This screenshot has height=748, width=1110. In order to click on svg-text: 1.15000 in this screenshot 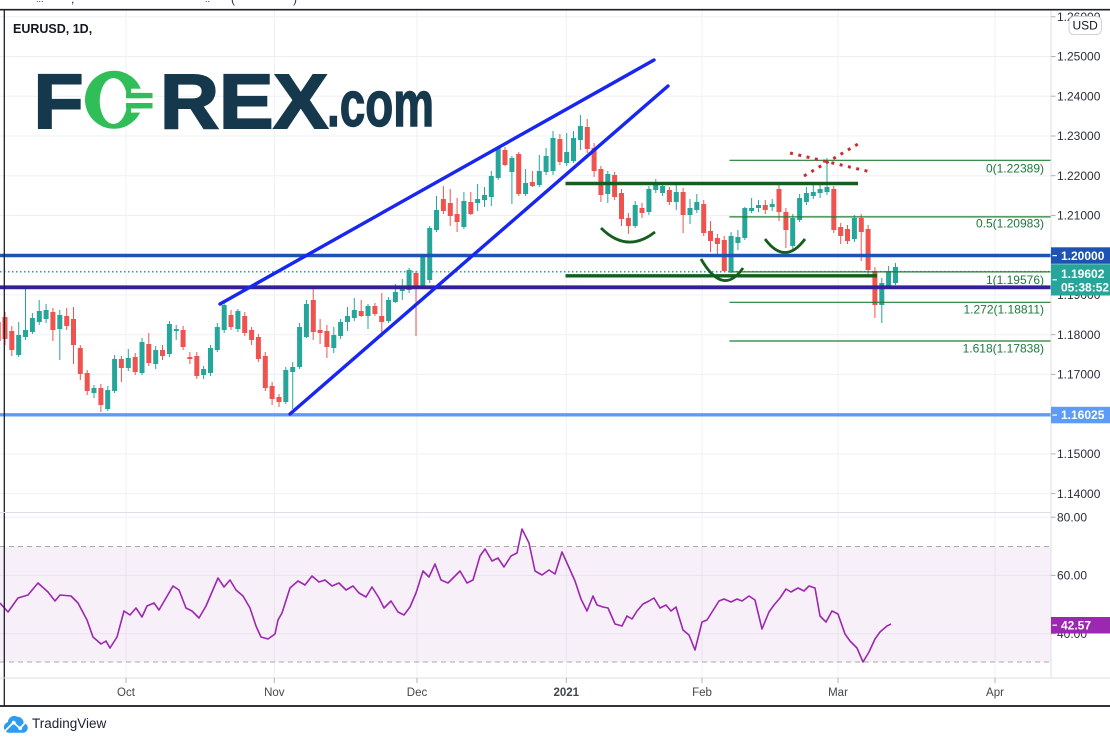, I will do `click(1079, 454)`.